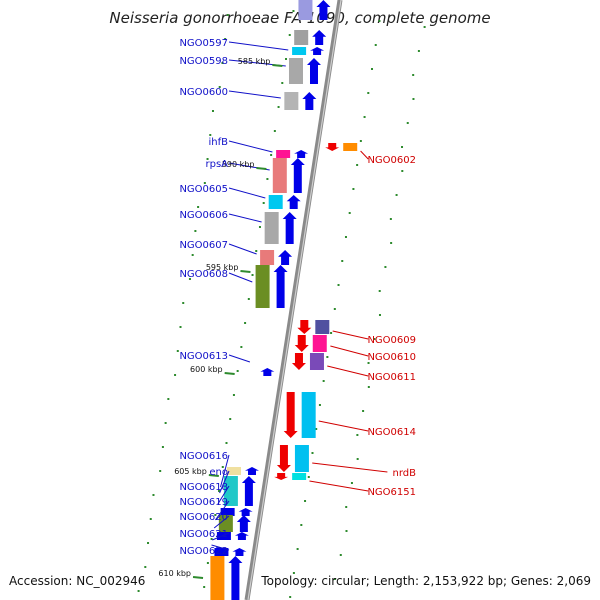  I want to click on forward-gene-label: NGO0598, so click(203, 61).